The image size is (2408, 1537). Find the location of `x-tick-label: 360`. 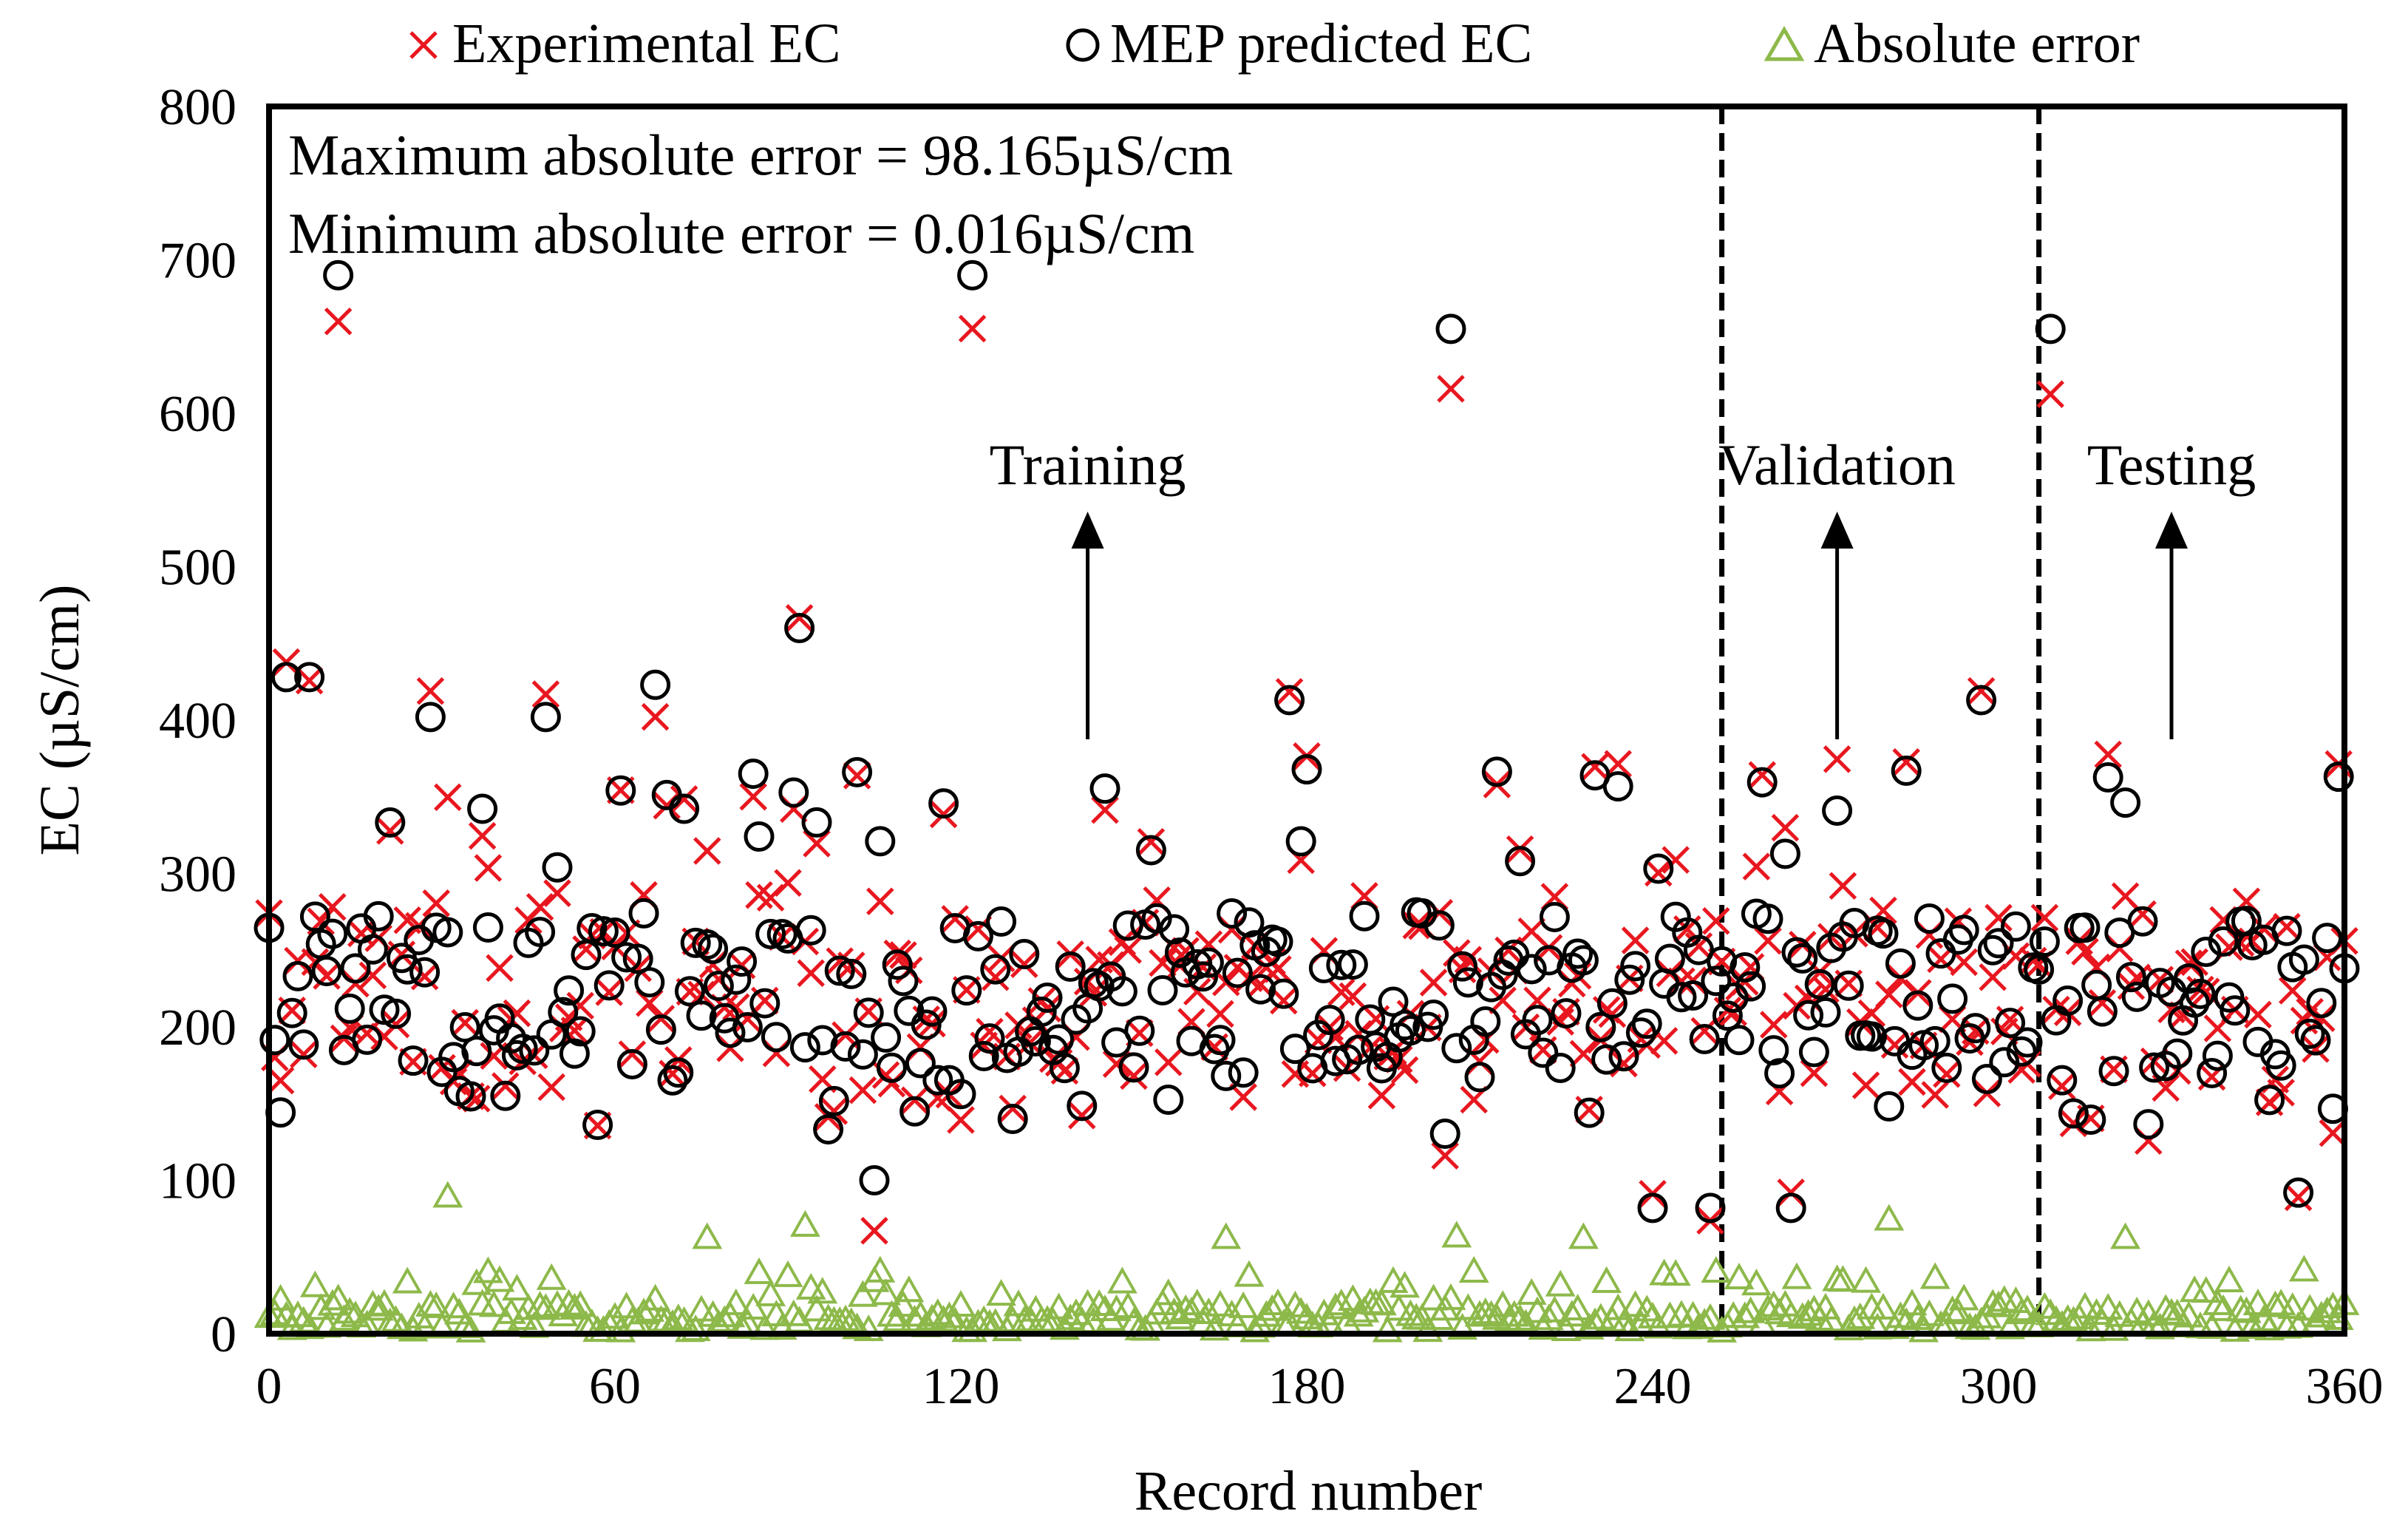

x-tick-label: 360 is located at coordinates (2345, 1387).